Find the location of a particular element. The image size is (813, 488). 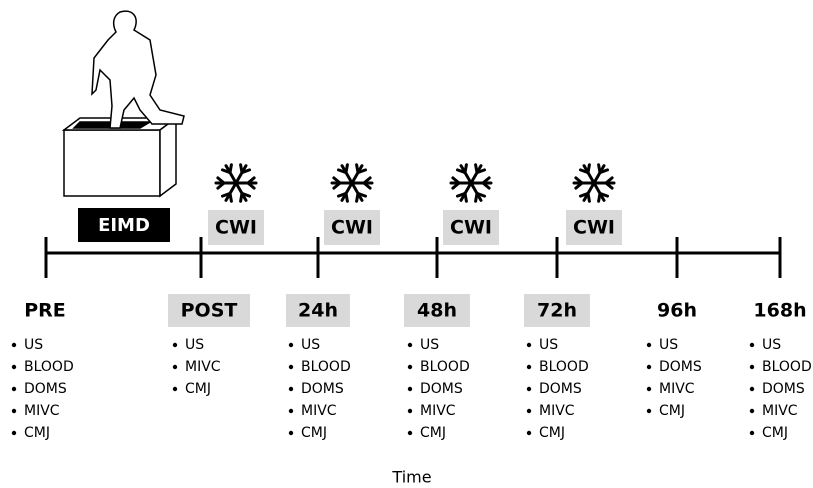

time-label: 48h is located at coordinates (437, 311).